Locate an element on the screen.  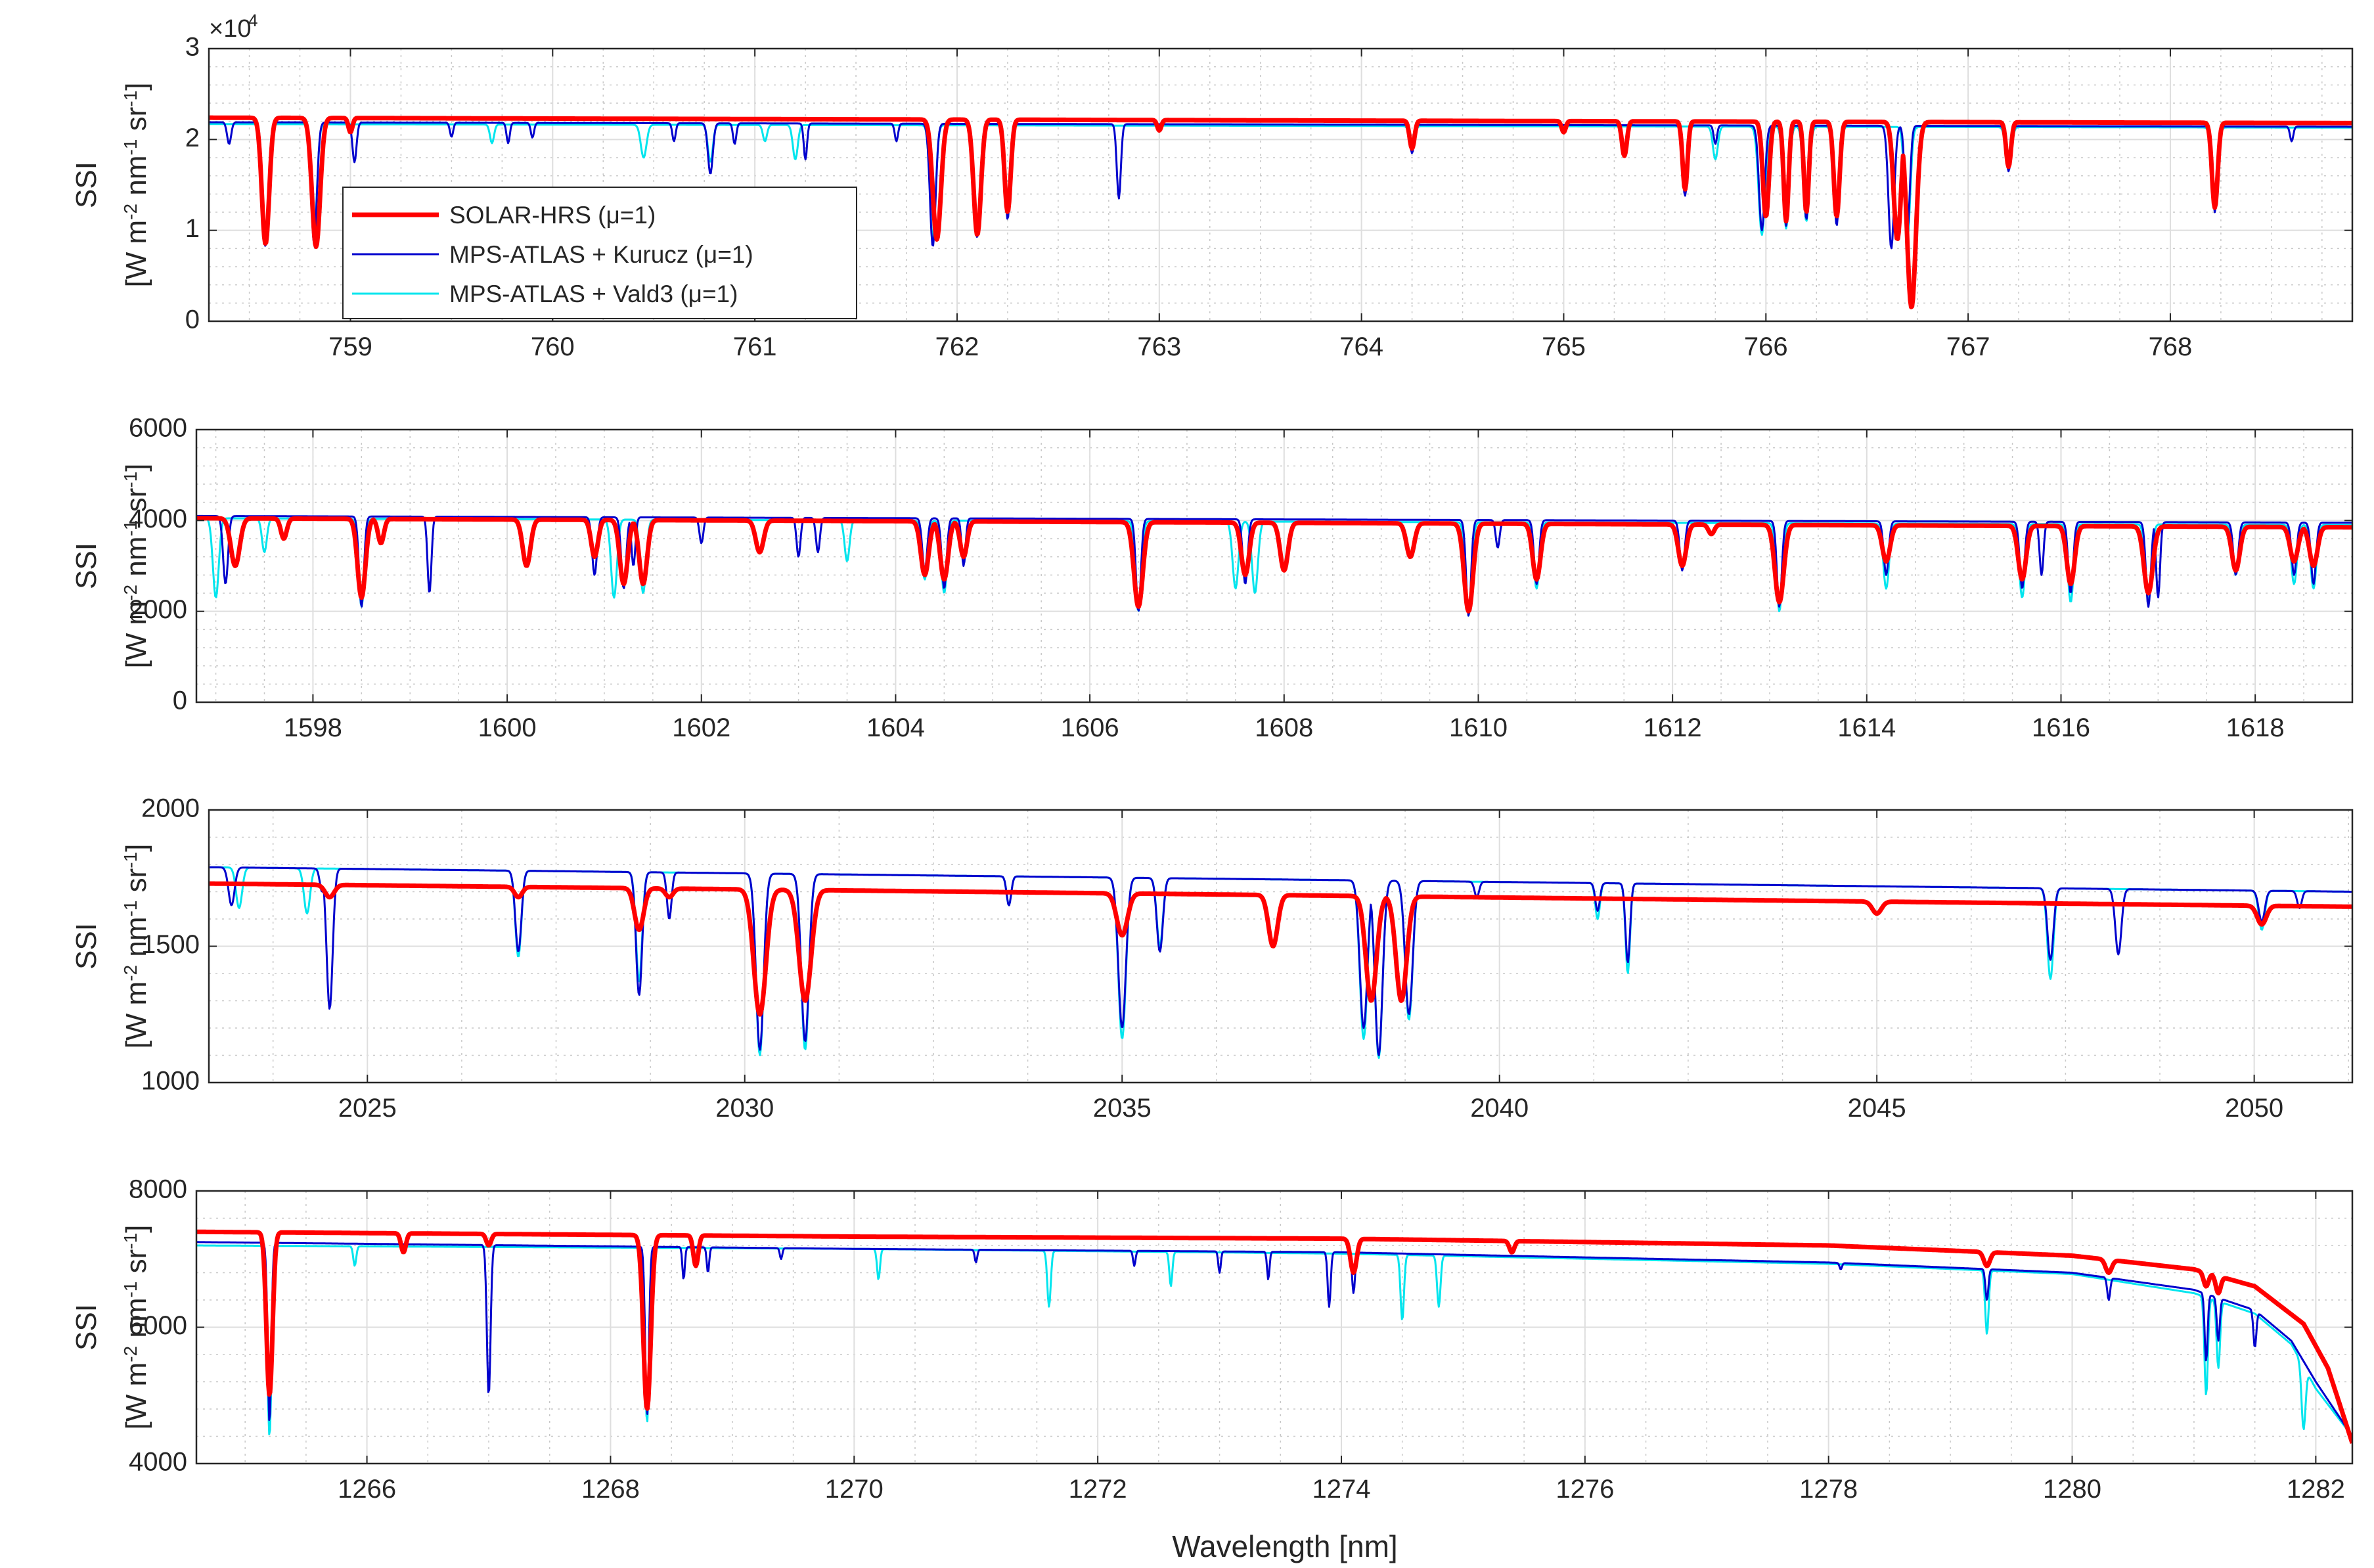
ylabel-unit-f-4: -1 is located at coordinates (130, 1241).